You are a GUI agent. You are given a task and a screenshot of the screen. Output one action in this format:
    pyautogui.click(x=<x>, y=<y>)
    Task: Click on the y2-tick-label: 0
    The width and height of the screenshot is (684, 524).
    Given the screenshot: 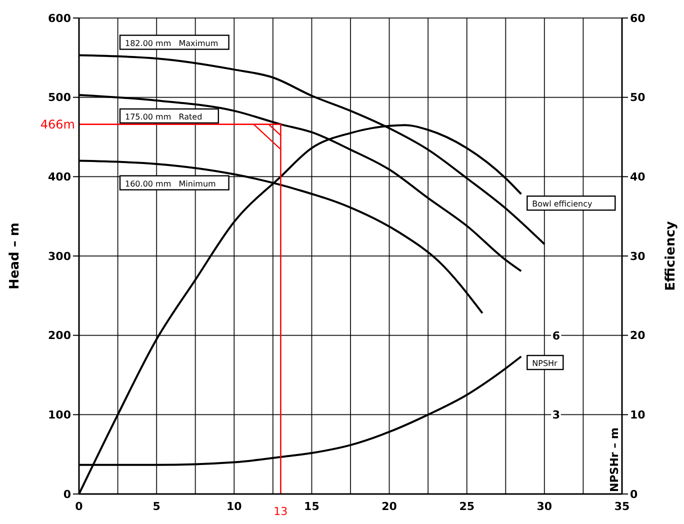 What is the action you would take?
    pyautogui.click(x=634, y=494)
    